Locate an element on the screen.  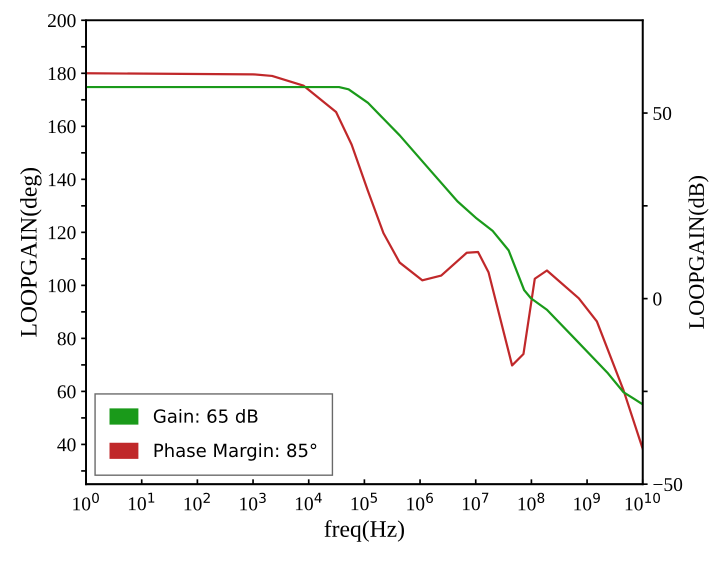
y-tick-label: 140 is located at coordinates (62, 179).